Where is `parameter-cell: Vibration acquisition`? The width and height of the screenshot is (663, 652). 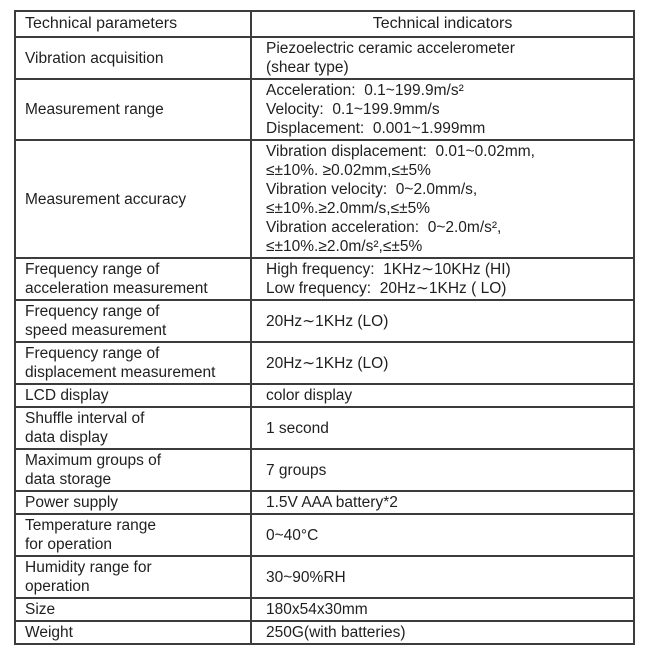
parameter-cell: Vibration acquisition is located at coordinates (133, 58).